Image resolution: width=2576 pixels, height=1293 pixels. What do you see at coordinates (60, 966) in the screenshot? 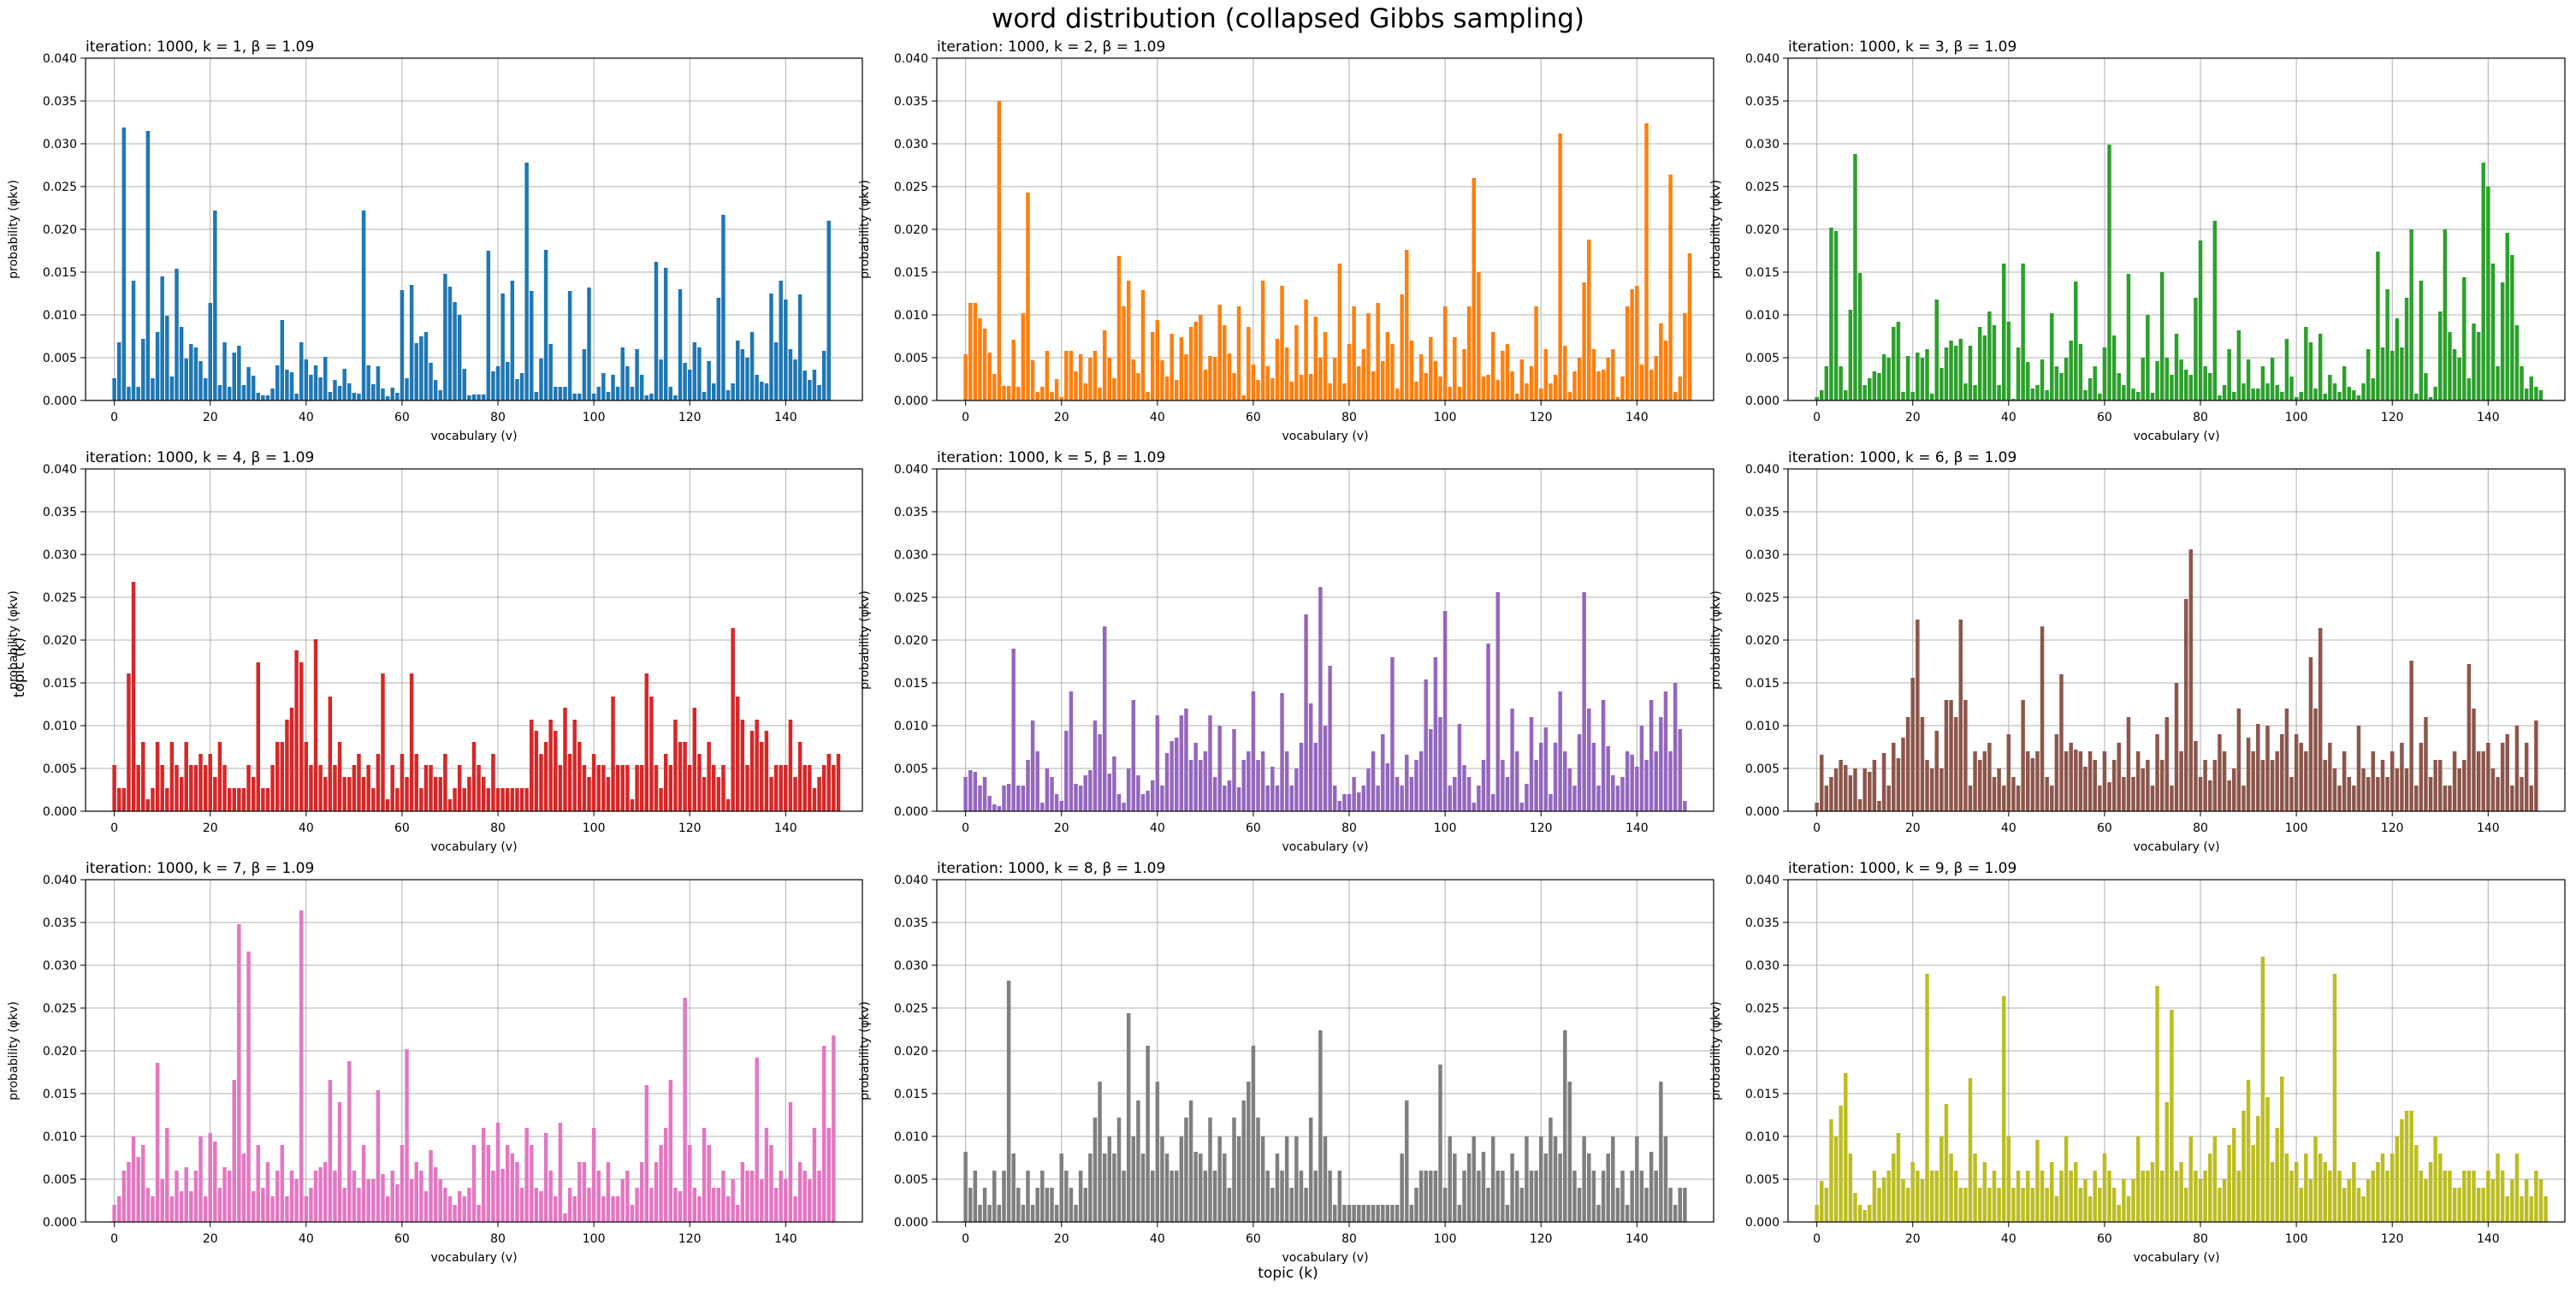
I see `y-tick-label: 0.030` at bounding box center [60, 966].